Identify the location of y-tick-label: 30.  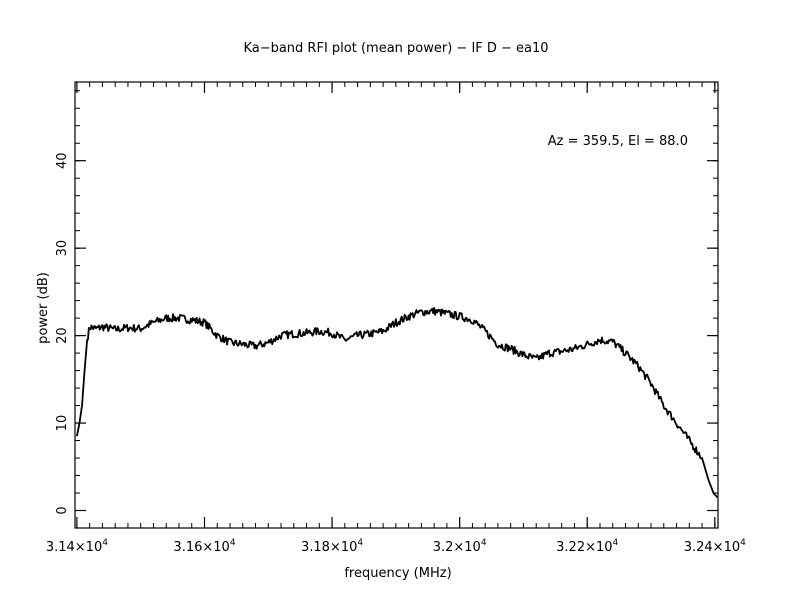
(62, 248).